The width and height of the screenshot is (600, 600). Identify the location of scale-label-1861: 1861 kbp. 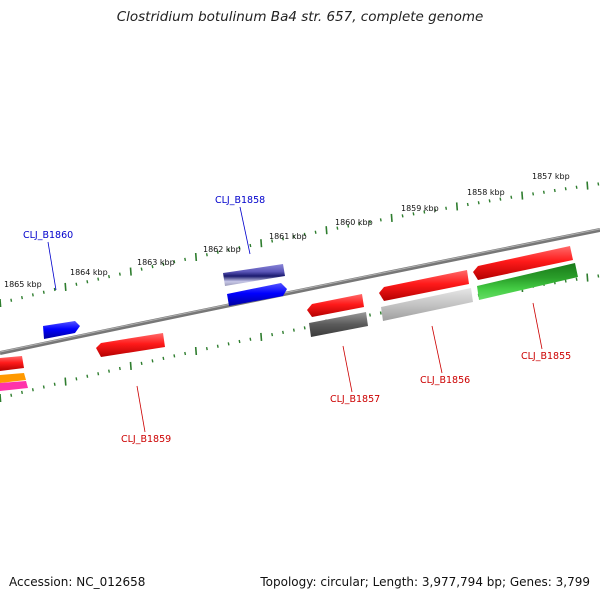
(288, 236).